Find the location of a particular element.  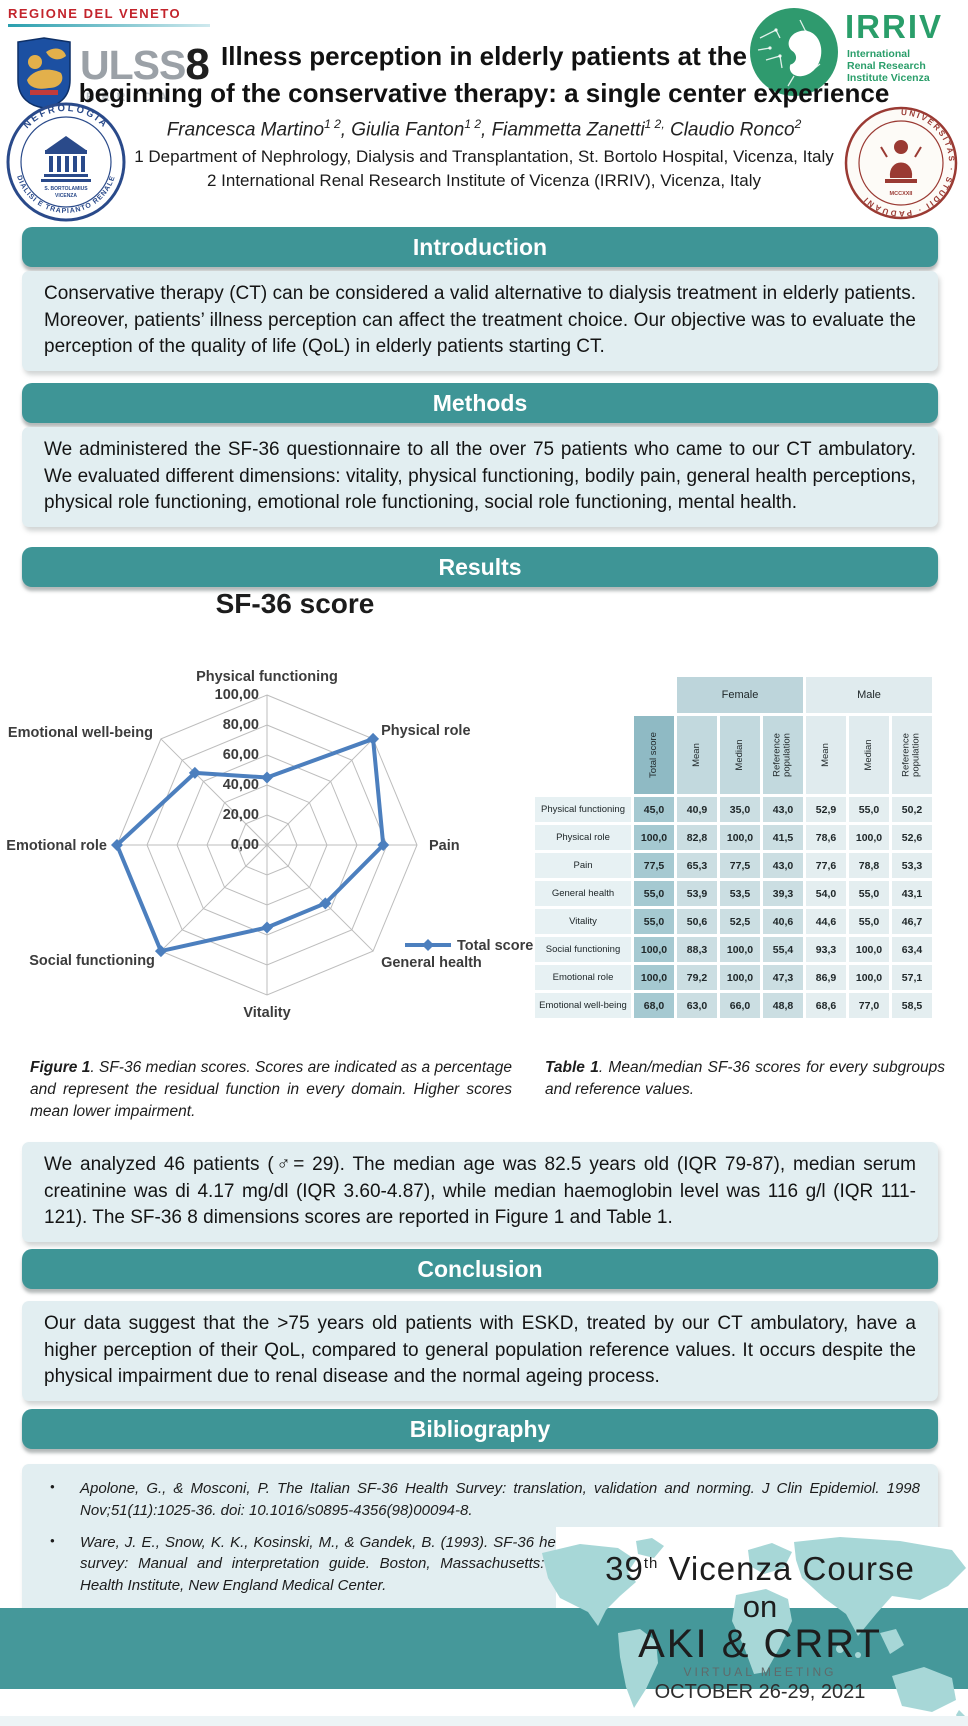

course-sup: th is located at coordinates (651, 1563).